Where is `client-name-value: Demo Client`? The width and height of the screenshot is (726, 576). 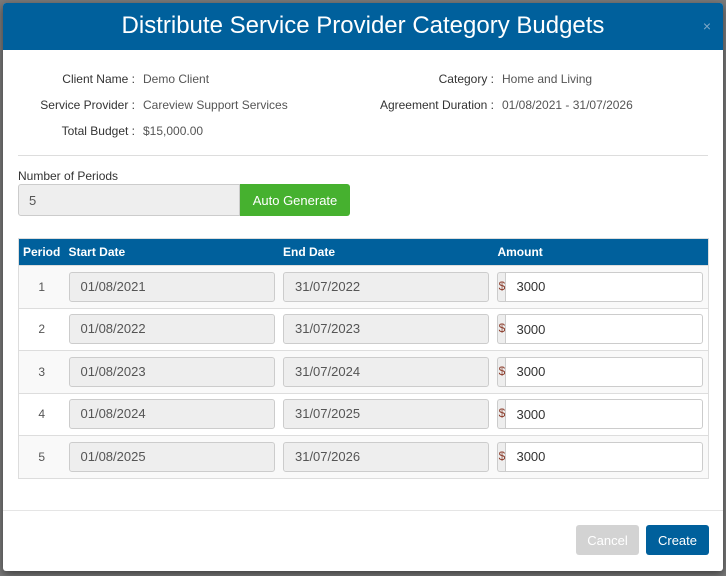
client-name-value: Demo Client is located at coordinates (176, 79).